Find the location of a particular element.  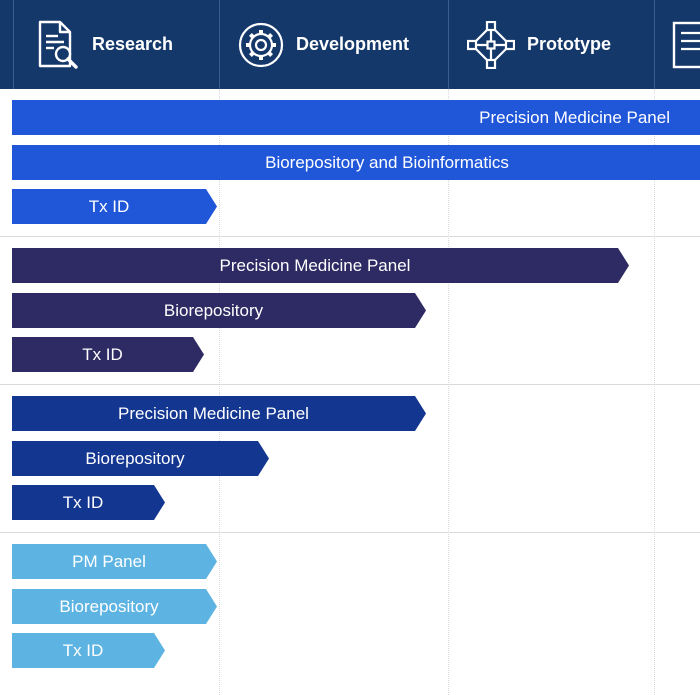

timeline-bar: Biorepository and Bioinformatics is located at coordinates (356, 162).